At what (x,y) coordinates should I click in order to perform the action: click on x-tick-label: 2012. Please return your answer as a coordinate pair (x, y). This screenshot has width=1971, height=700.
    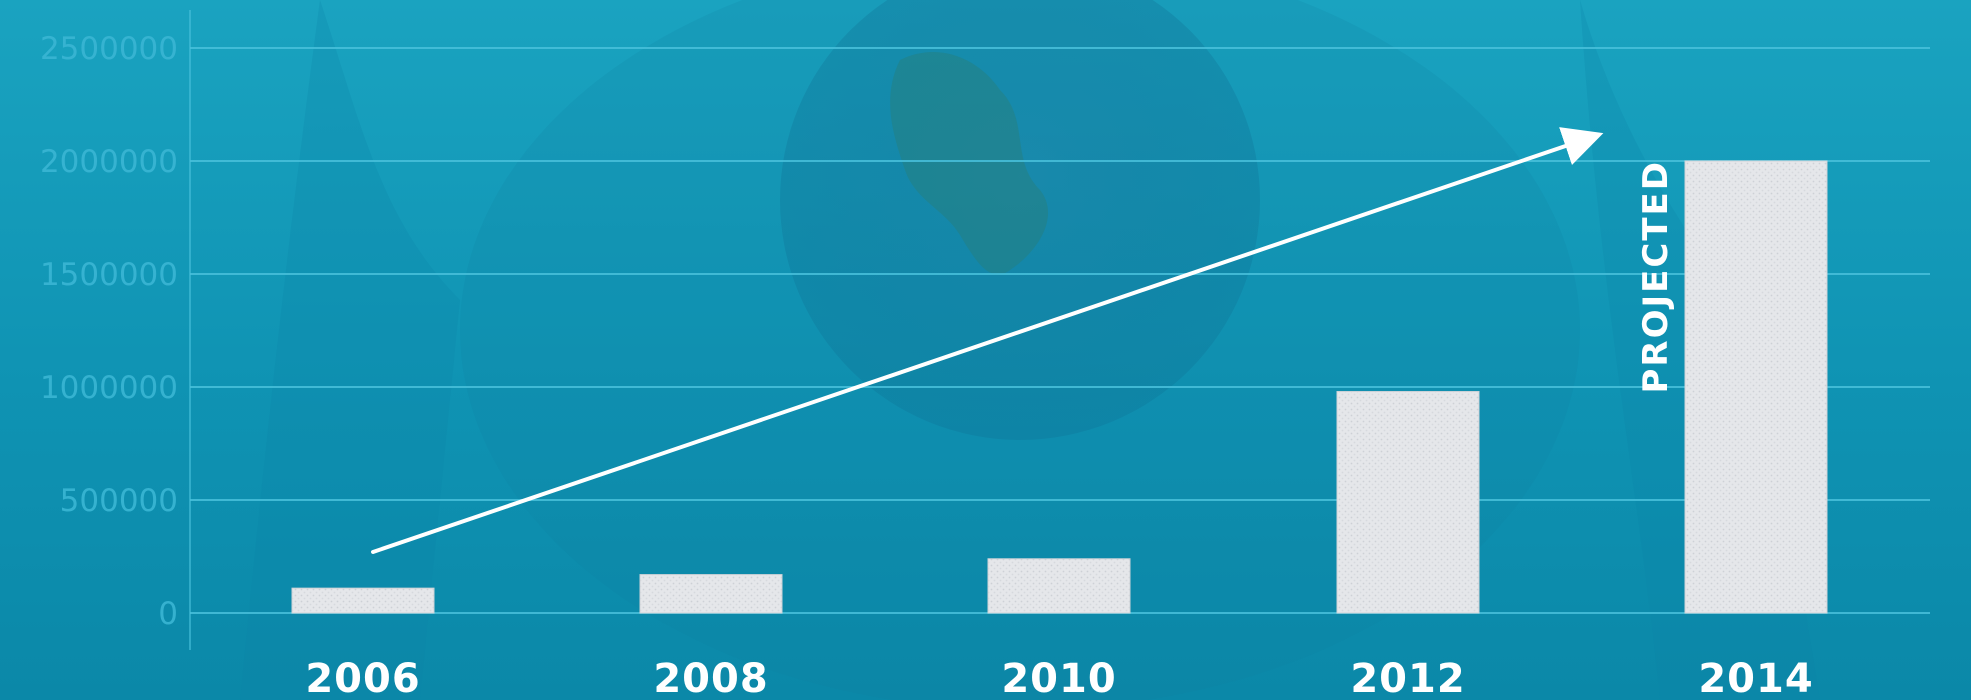
    Looking at the image, I should click on (1407, 678).